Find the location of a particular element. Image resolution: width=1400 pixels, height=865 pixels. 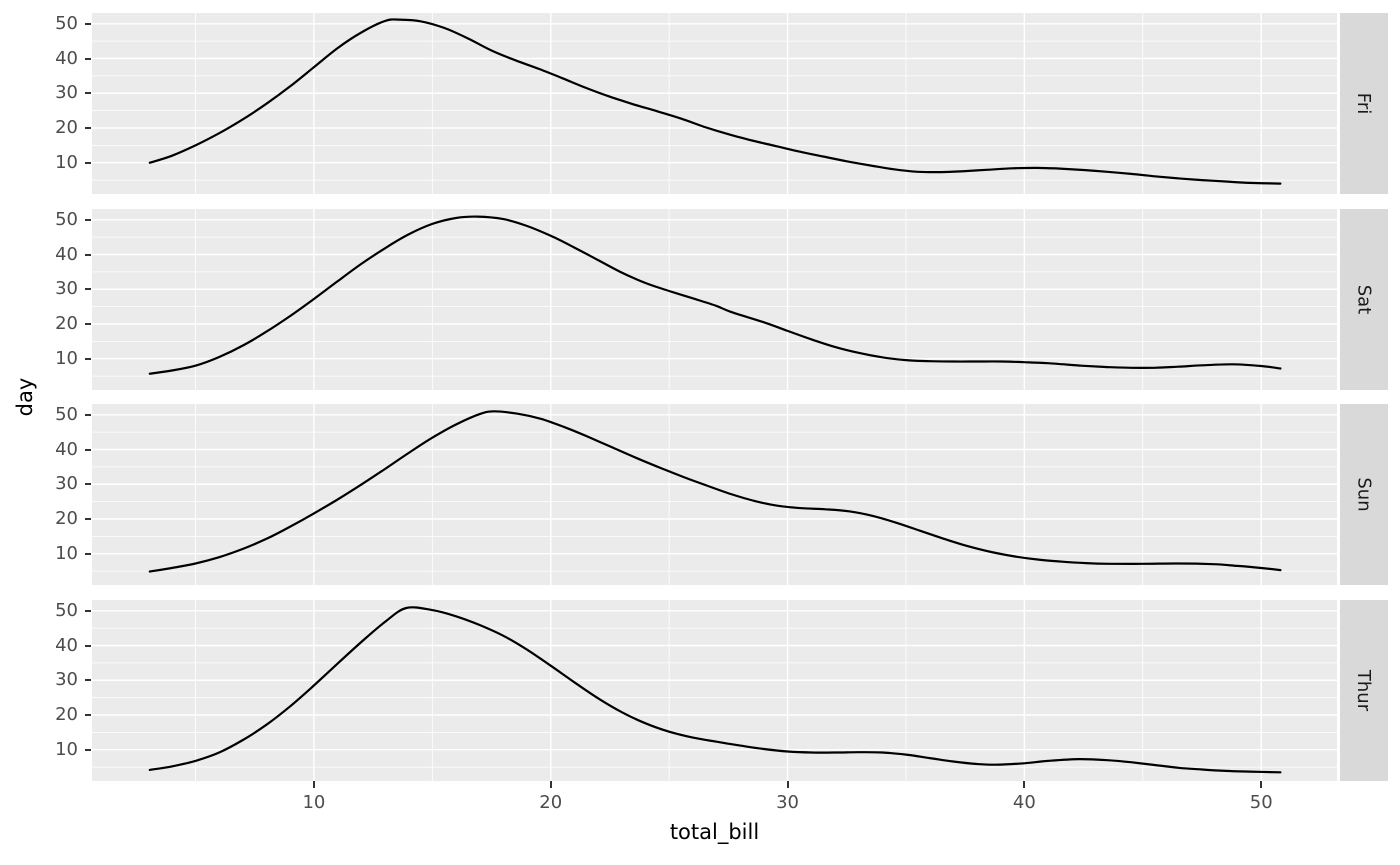

facet-strip-sun: Sun is located at coordinates (1364, 494).